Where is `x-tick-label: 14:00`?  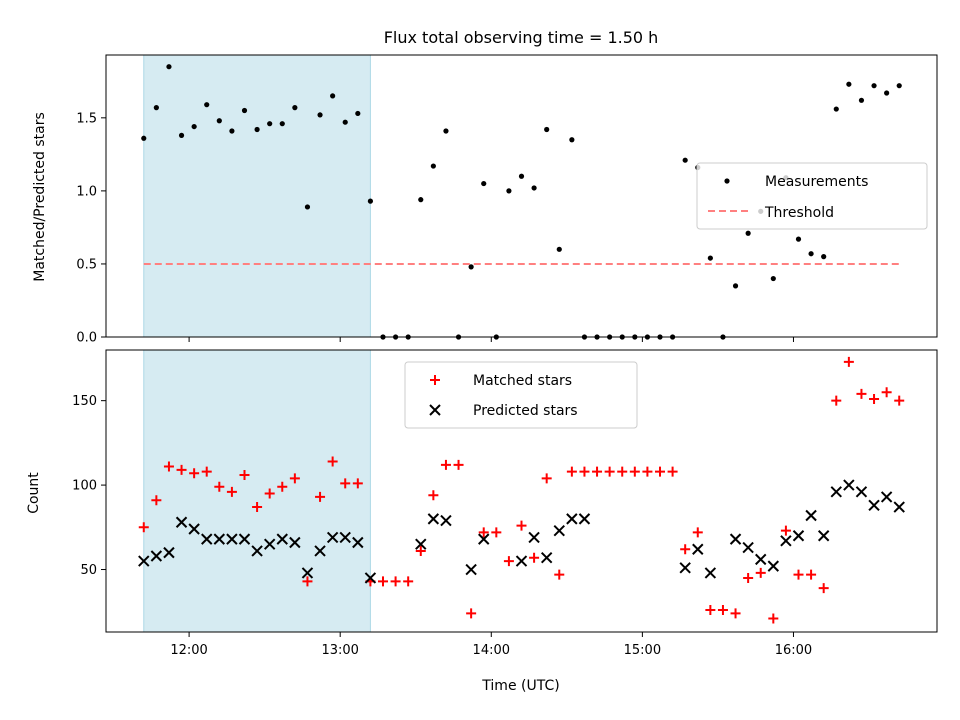 x-tick-label: 14:00 is located at coordinates (491, 650).